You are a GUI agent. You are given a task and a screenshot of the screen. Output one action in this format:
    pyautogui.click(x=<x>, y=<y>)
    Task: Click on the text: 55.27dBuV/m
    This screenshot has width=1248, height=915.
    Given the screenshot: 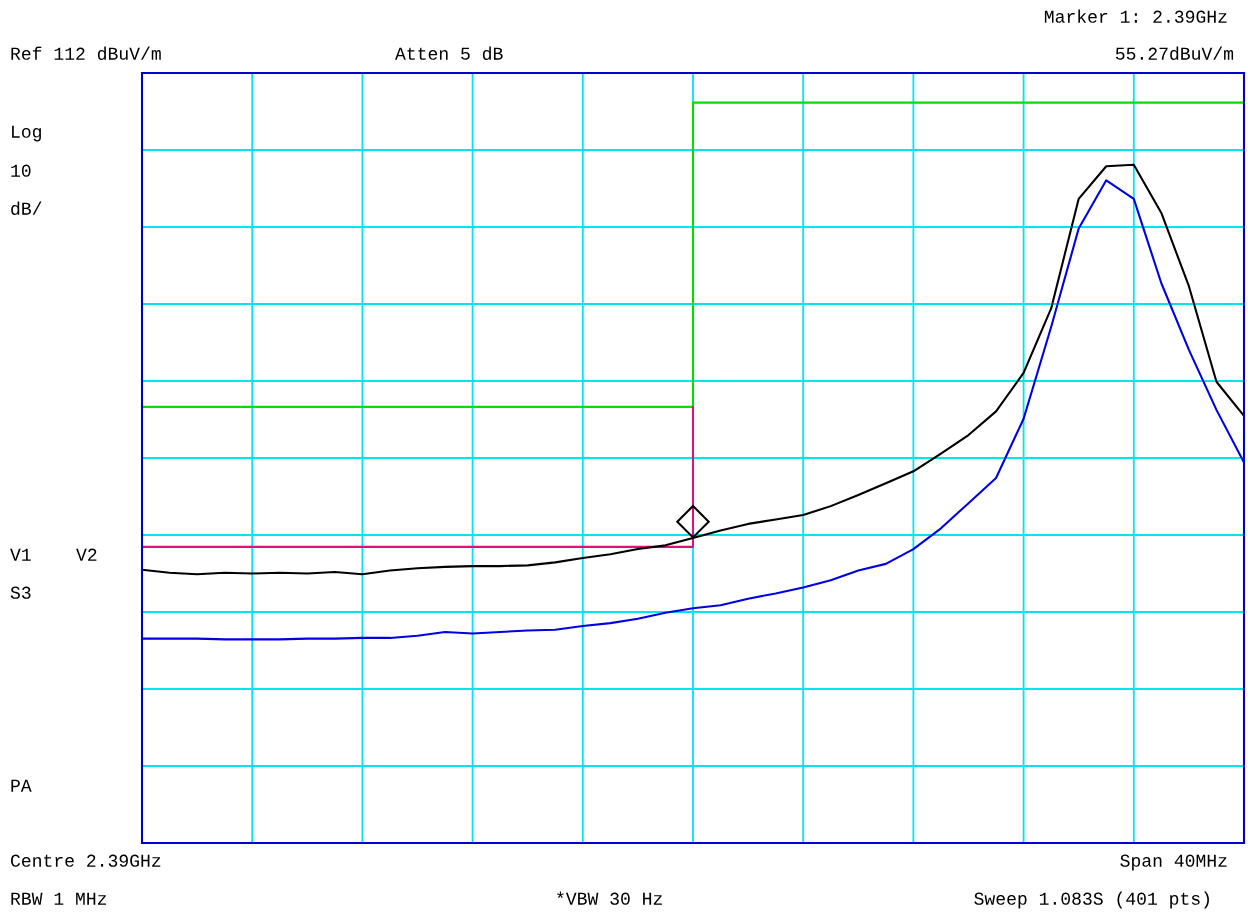 What is the action you would take?
    pyautogui.click(x=1174, y=53)
    